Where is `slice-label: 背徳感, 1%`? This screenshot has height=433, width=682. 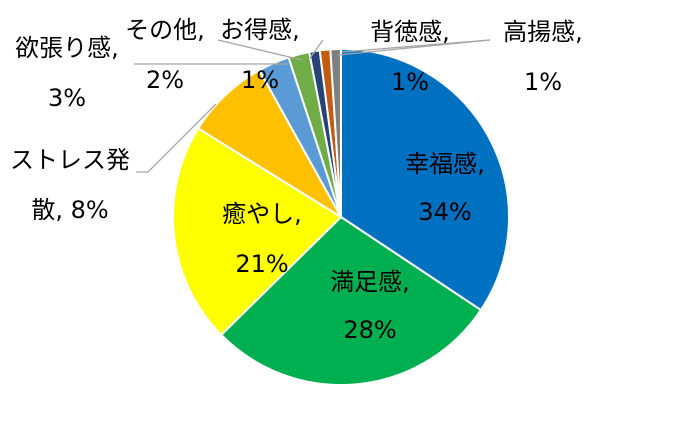 slice-label: 背徳感, 1% is located at coordinates (410, 57).